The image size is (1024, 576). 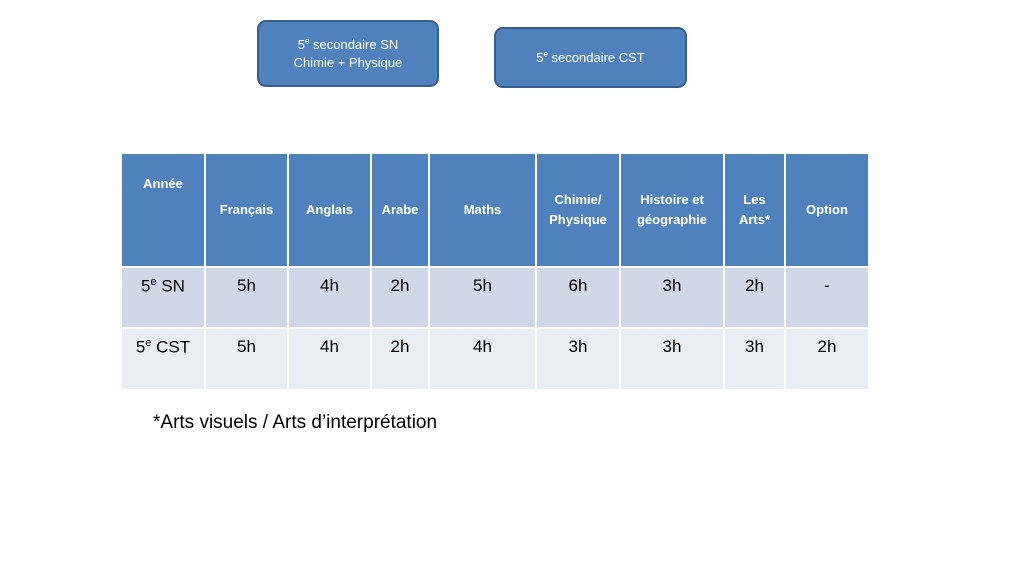 I want to click on header-annee: Année, so click(x=164, y=211).